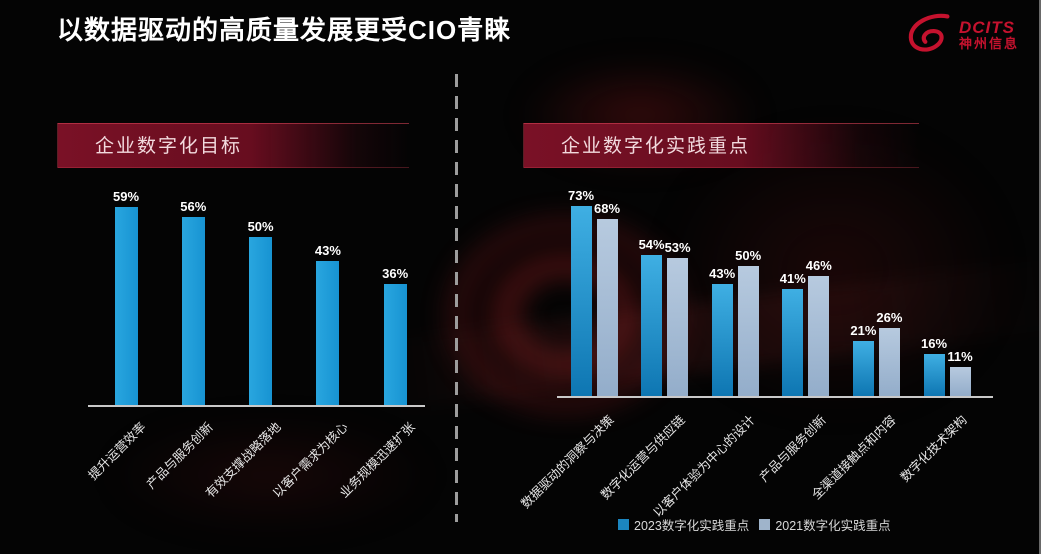 The height and width of the screenshot is (554, 1041). Describe the element at coordinates (180, 455) in the screenshot. I see `category-label: 产品与服务创新` at that location.